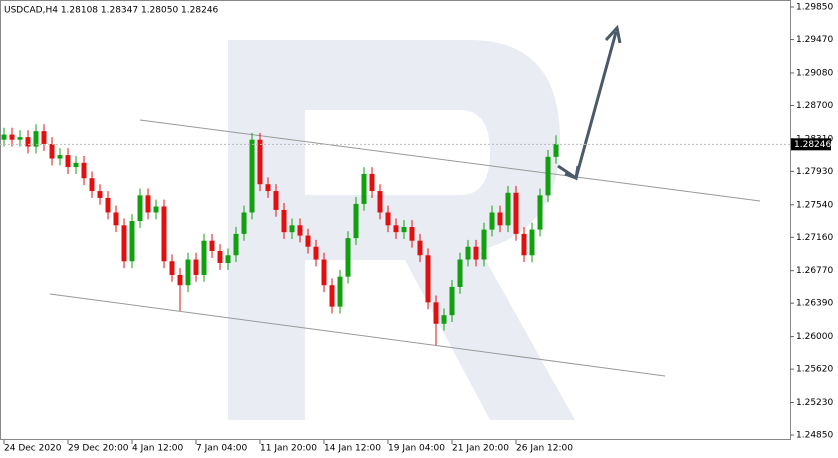 Image resolution: width=838 pixels, height=458 pixels. Describe the element at coordinates (288, 449) in the screenshot. I see `x-tick-label: 11 Jan 20:00` at that location.